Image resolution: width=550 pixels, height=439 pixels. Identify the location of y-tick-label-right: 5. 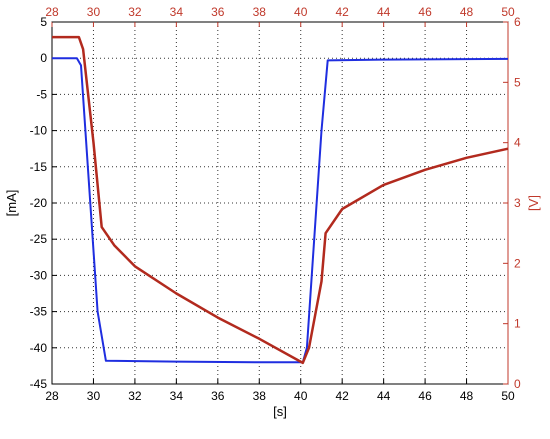
(517, 82).